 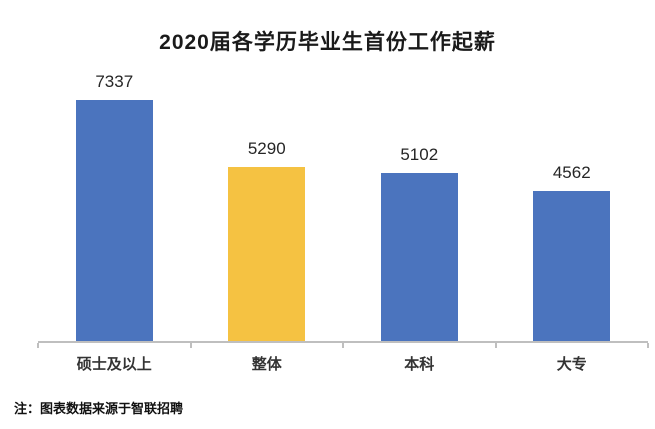 What do you see at coordinates (343, 363) in the screenshot?
I see `category-axis-labels: 硕士及以上 整体 本科 大专` at bounding box center [343, 363].